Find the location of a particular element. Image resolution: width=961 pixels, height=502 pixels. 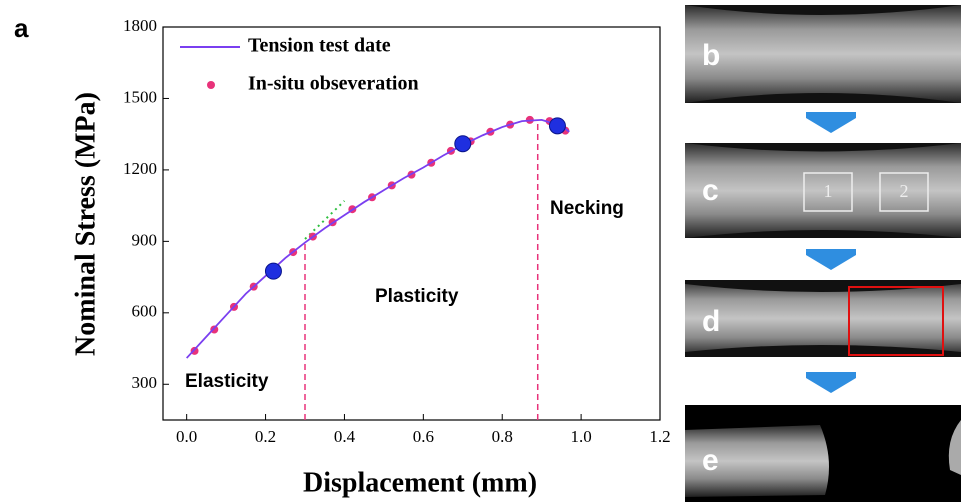

y-axis-title: Nominal Stress (MPa) is located at coordinates (85, 224).